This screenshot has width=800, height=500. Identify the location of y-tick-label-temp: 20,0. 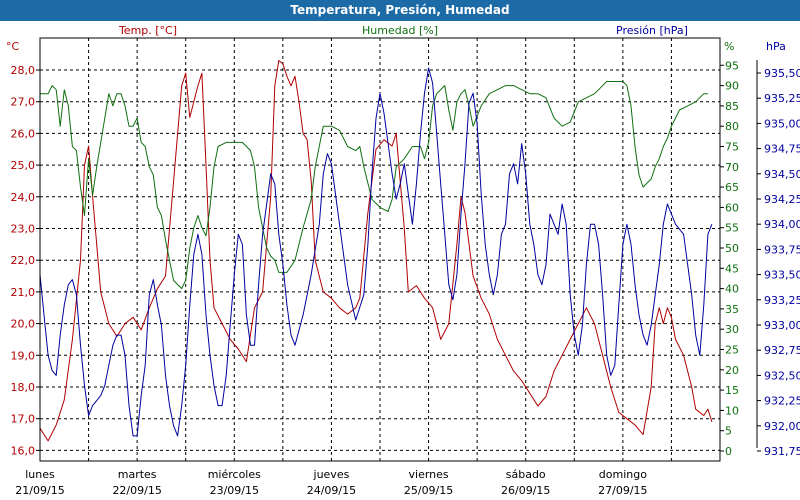
(23, 324).